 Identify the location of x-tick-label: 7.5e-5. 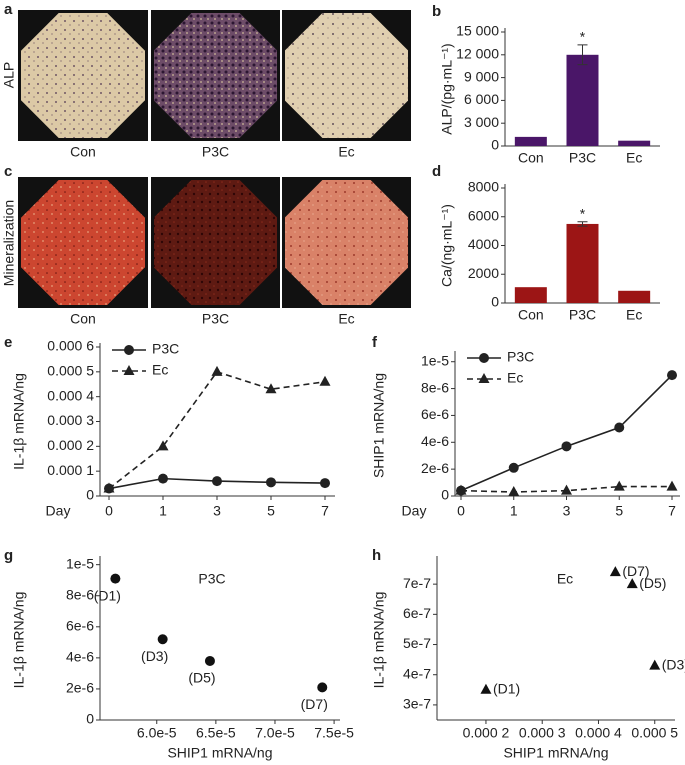
(334, 733).